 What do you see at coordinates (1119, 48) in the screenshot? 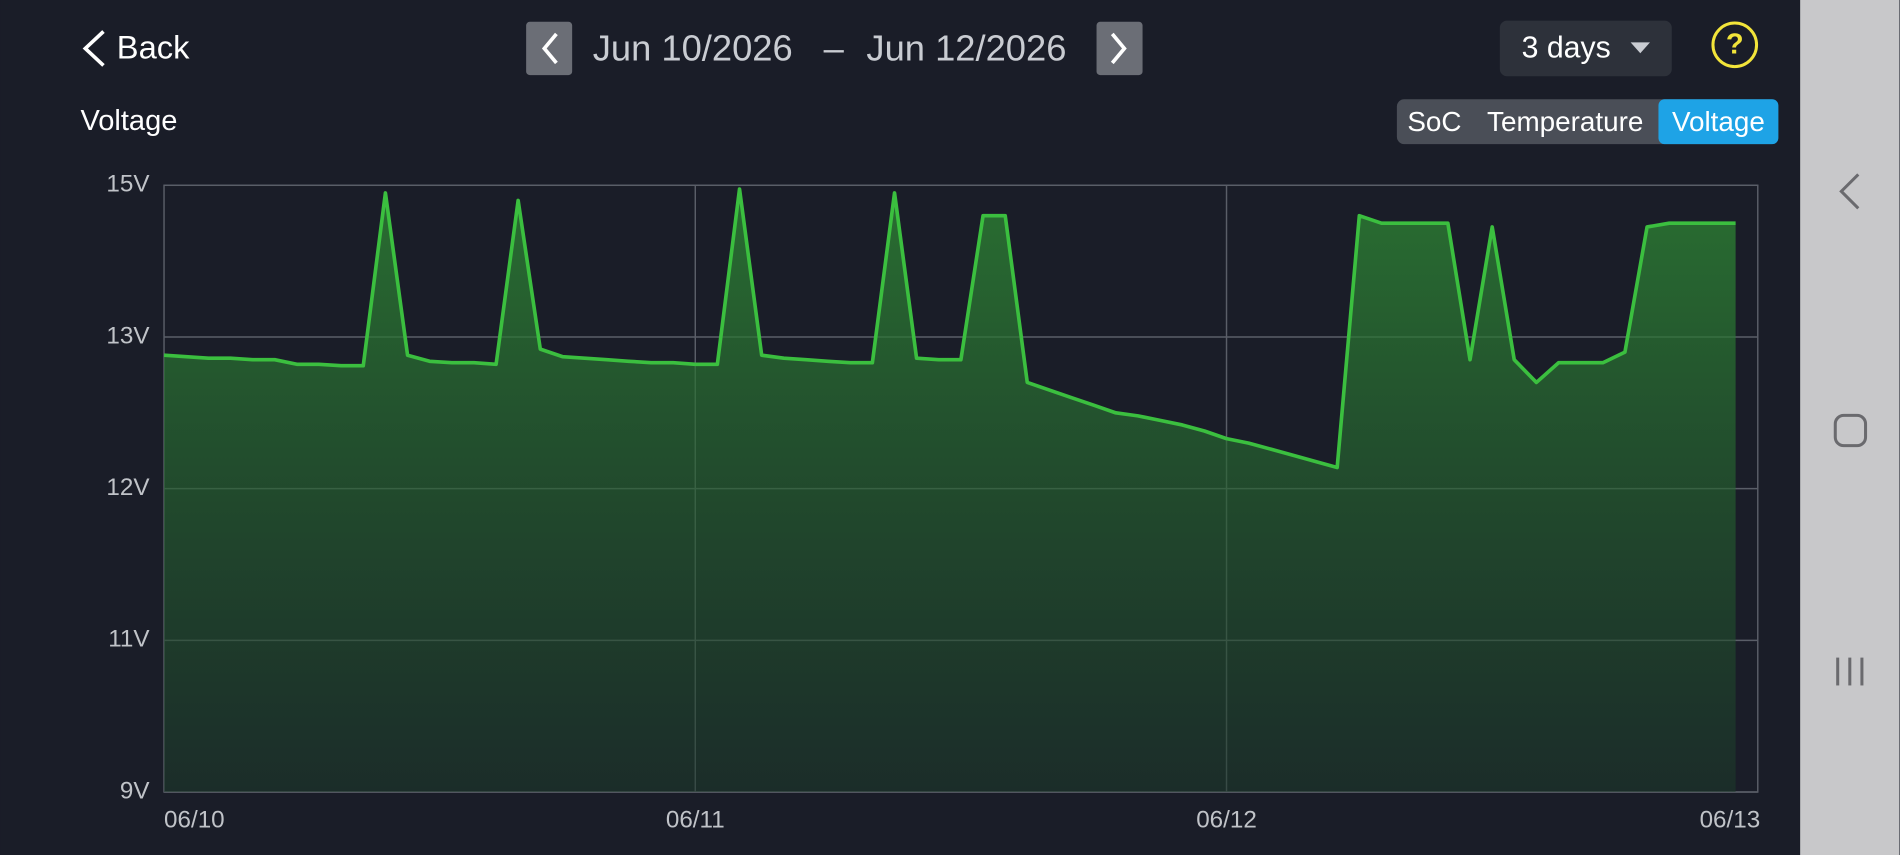
I see `next-date-button` at bounding box center [1119, 48].